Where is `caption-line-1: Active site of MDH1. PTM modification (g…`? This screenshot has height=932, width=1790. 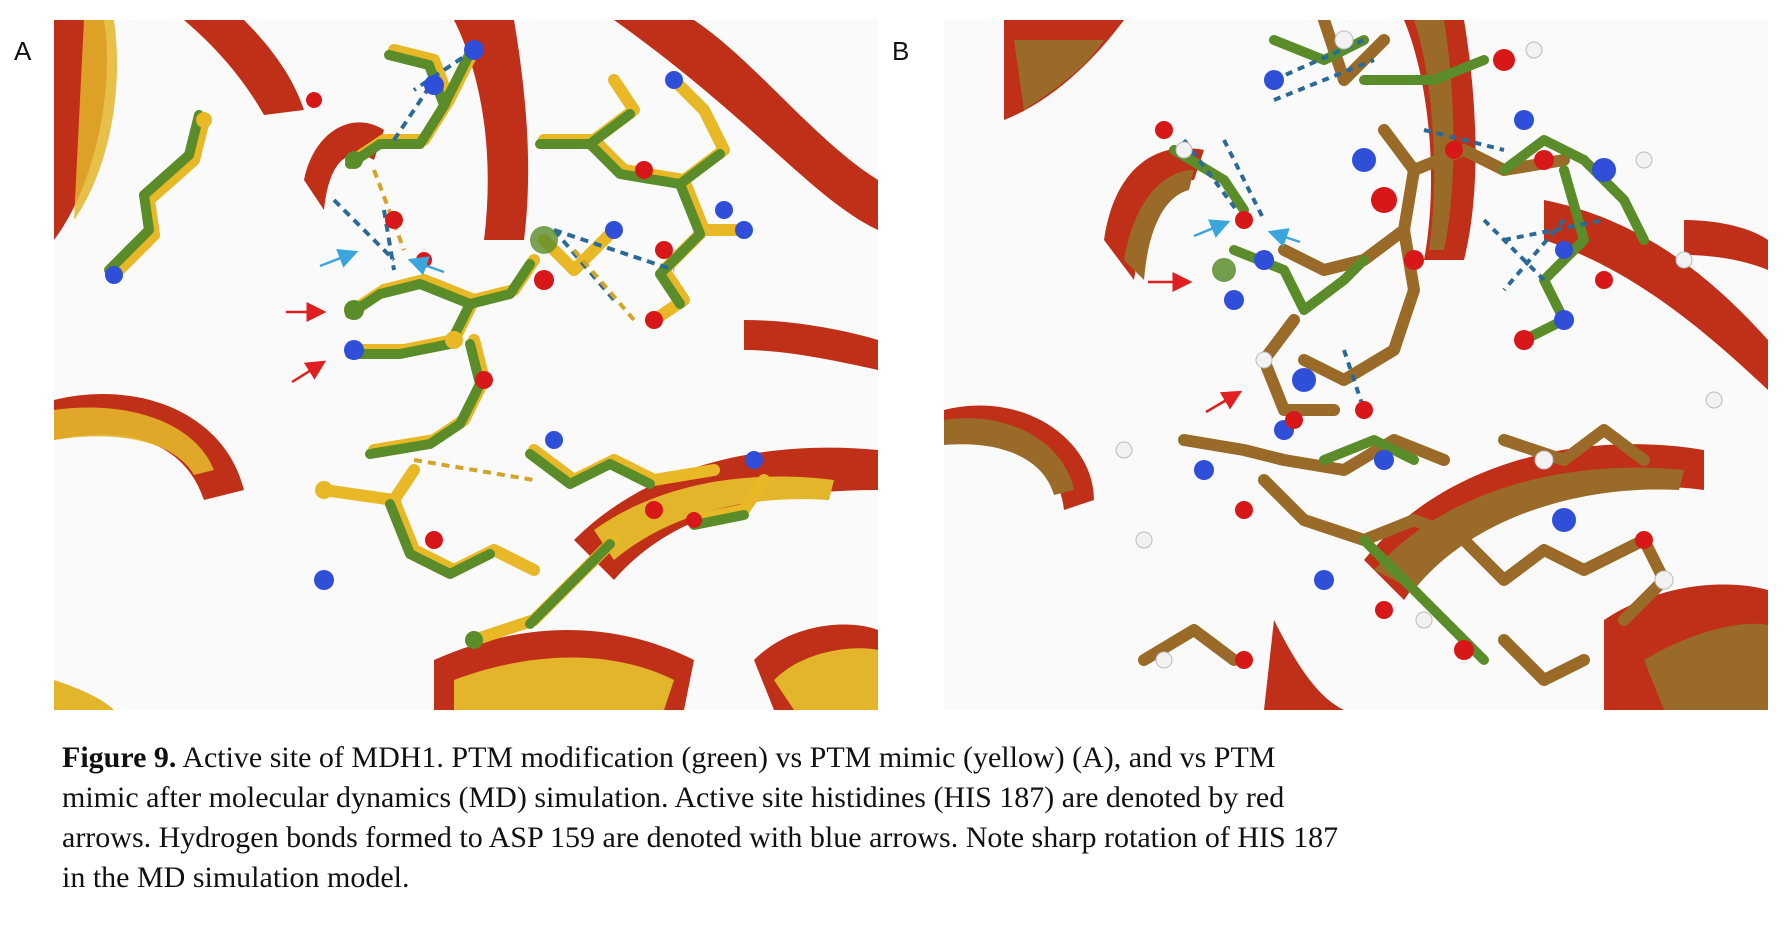
caption-line-1: Active site of MDH1. PTM modification (g… is located at coordinates (726, 757).